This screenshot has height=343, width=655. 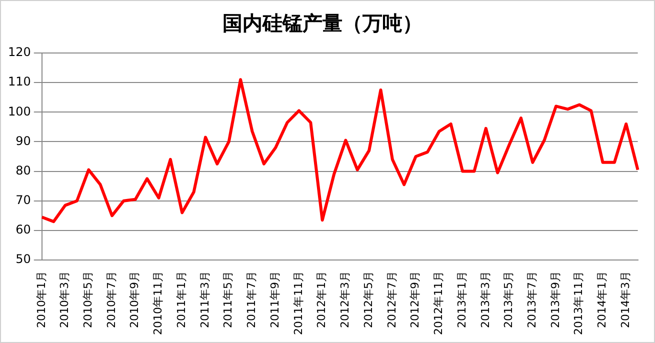 I want to click on x-tick-label: 2010年11月, so click(x=158, y=303).